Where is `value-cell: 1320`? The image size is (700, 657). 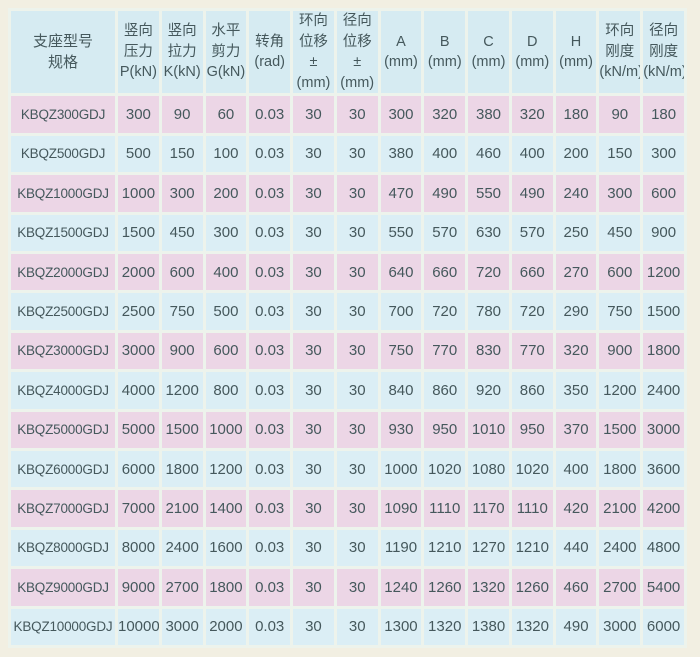 value-cell: 1320 is located at coordinates (445, 626).